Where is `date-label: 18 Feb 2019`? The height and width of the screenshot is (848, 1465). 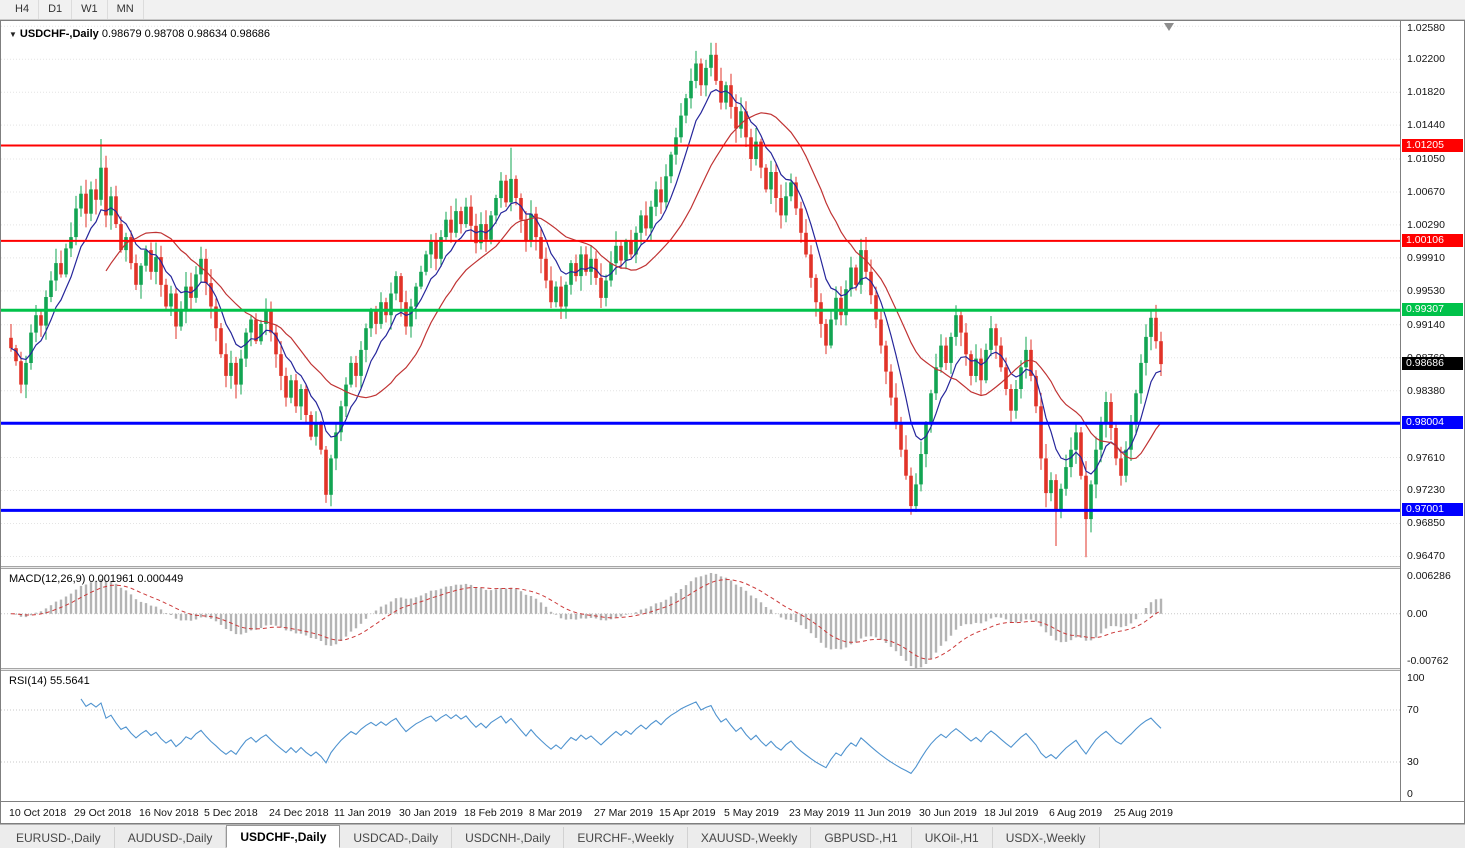
date-label: 18 Feb 2019 is located at coordinates (493, 813).